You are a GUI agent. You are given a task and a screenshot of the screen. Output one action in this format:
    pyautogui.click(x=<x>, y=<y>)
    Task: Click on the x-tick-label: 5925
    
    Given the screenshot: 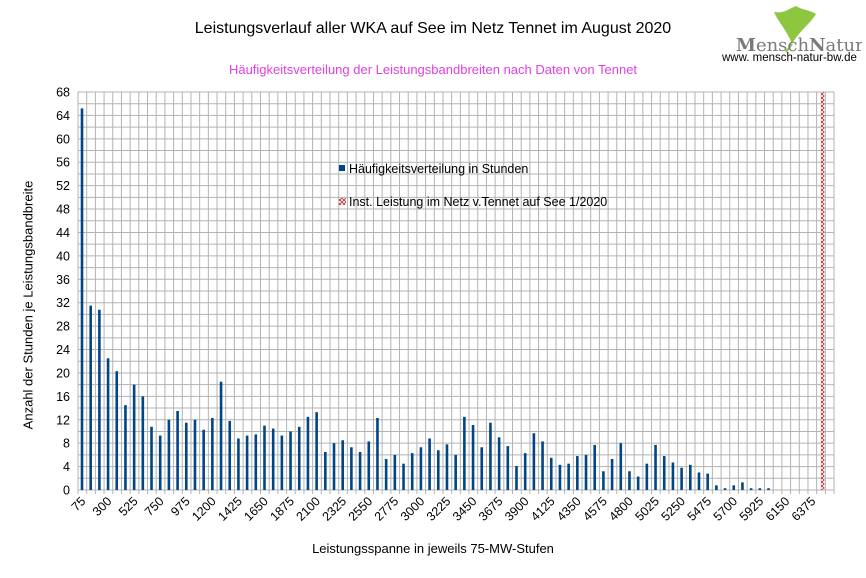 What is the action you would take?
    pyautogui.click(x=752, y=509)
    